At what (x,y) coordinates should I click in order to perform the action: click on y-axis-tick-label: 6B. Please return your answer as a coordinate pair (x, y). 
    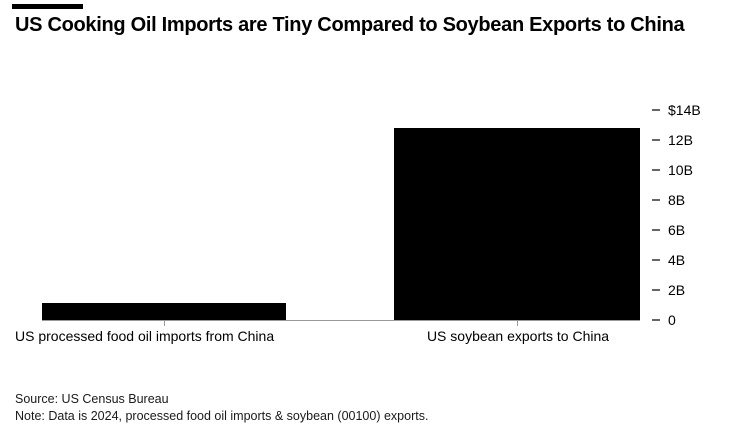
    Looking at the image, I should click on (677, 230).